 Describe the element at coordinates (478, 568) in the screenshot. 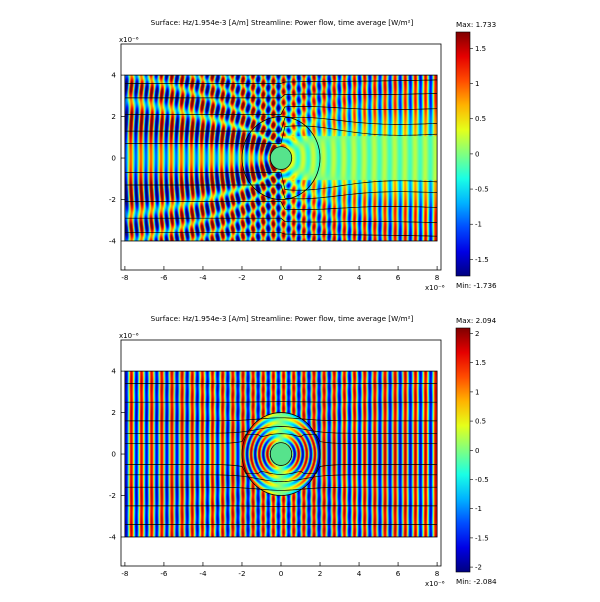

I see `colorbar-tick-label: -2` at that location.